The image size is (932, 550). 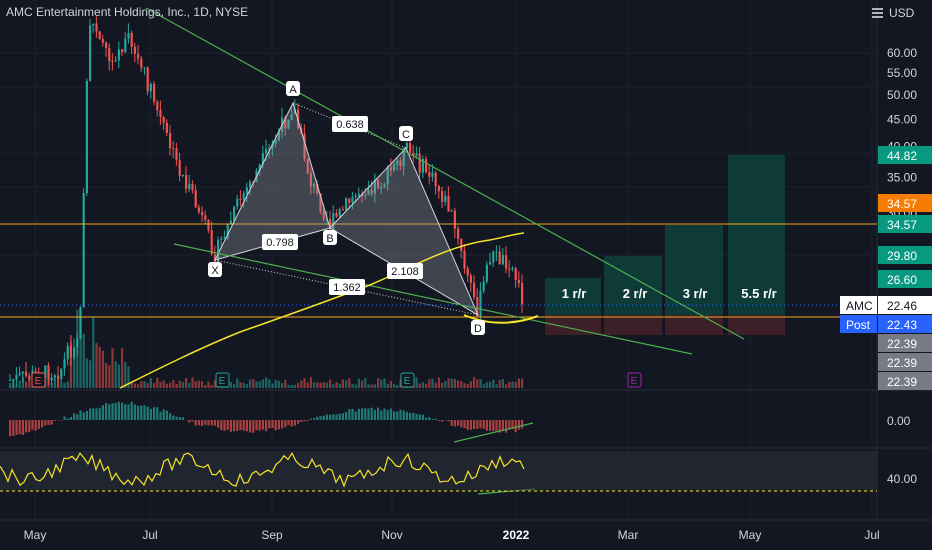 I want to click on harmonic-pattern, so click(x=347, y=209).